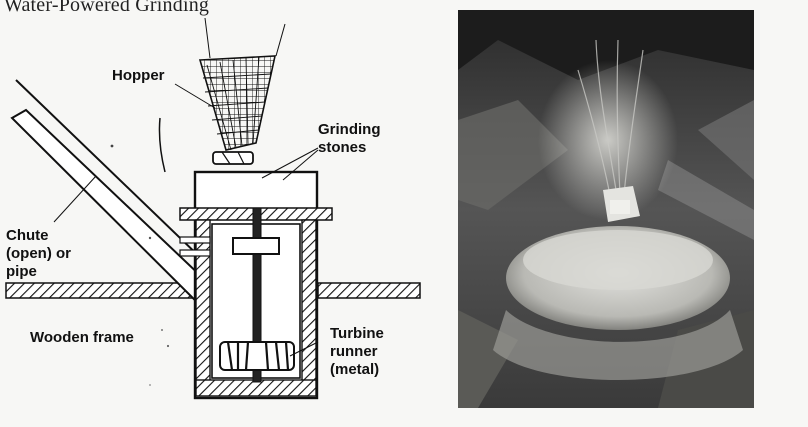 Image resolution: width=808 pixels, height=427 pixels. I want to click on shaft, so click(257, 295).